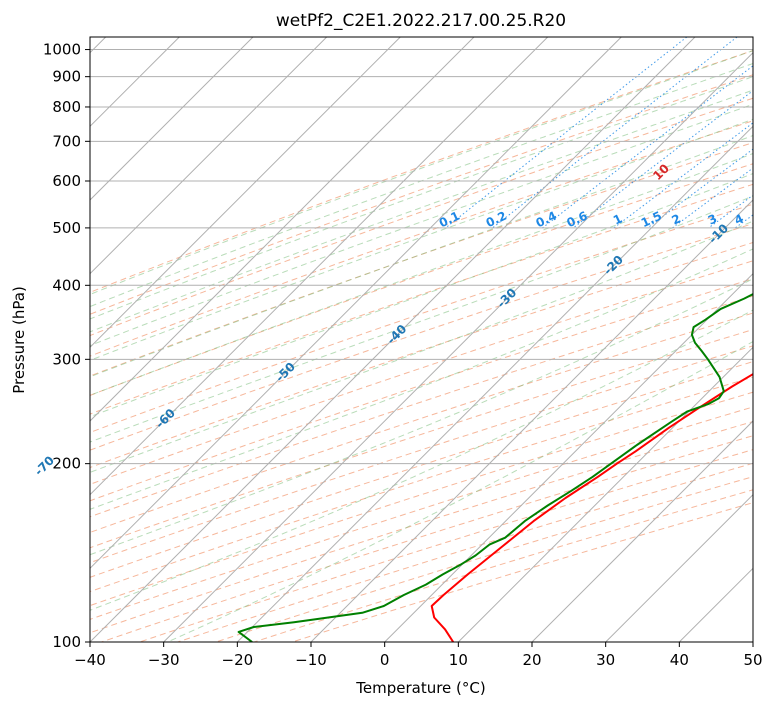 This screenshot has height=708, width=775. I want to click on x-axis-label: Temperature (°C), so click(420, 688).